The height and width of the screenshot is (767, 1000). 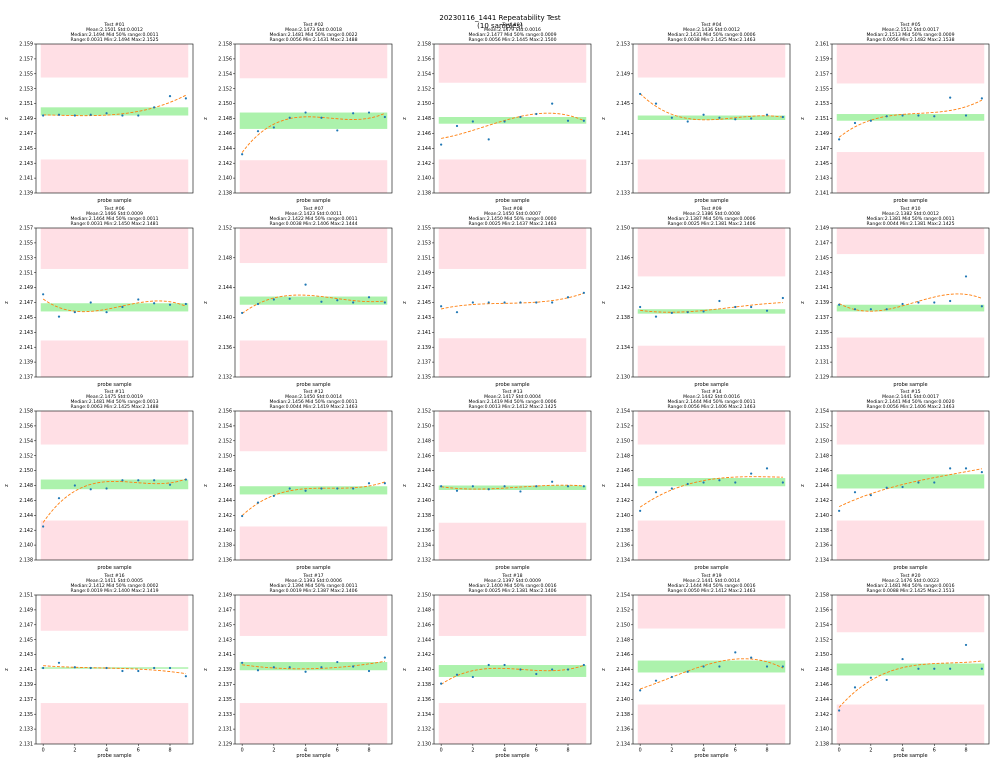 What do you see at coordinates (910, 581) in the screenshot?
I see `subplot-stats-mean: Mean:2.1476 Std:0.0023` at bounding box center [910, 581].